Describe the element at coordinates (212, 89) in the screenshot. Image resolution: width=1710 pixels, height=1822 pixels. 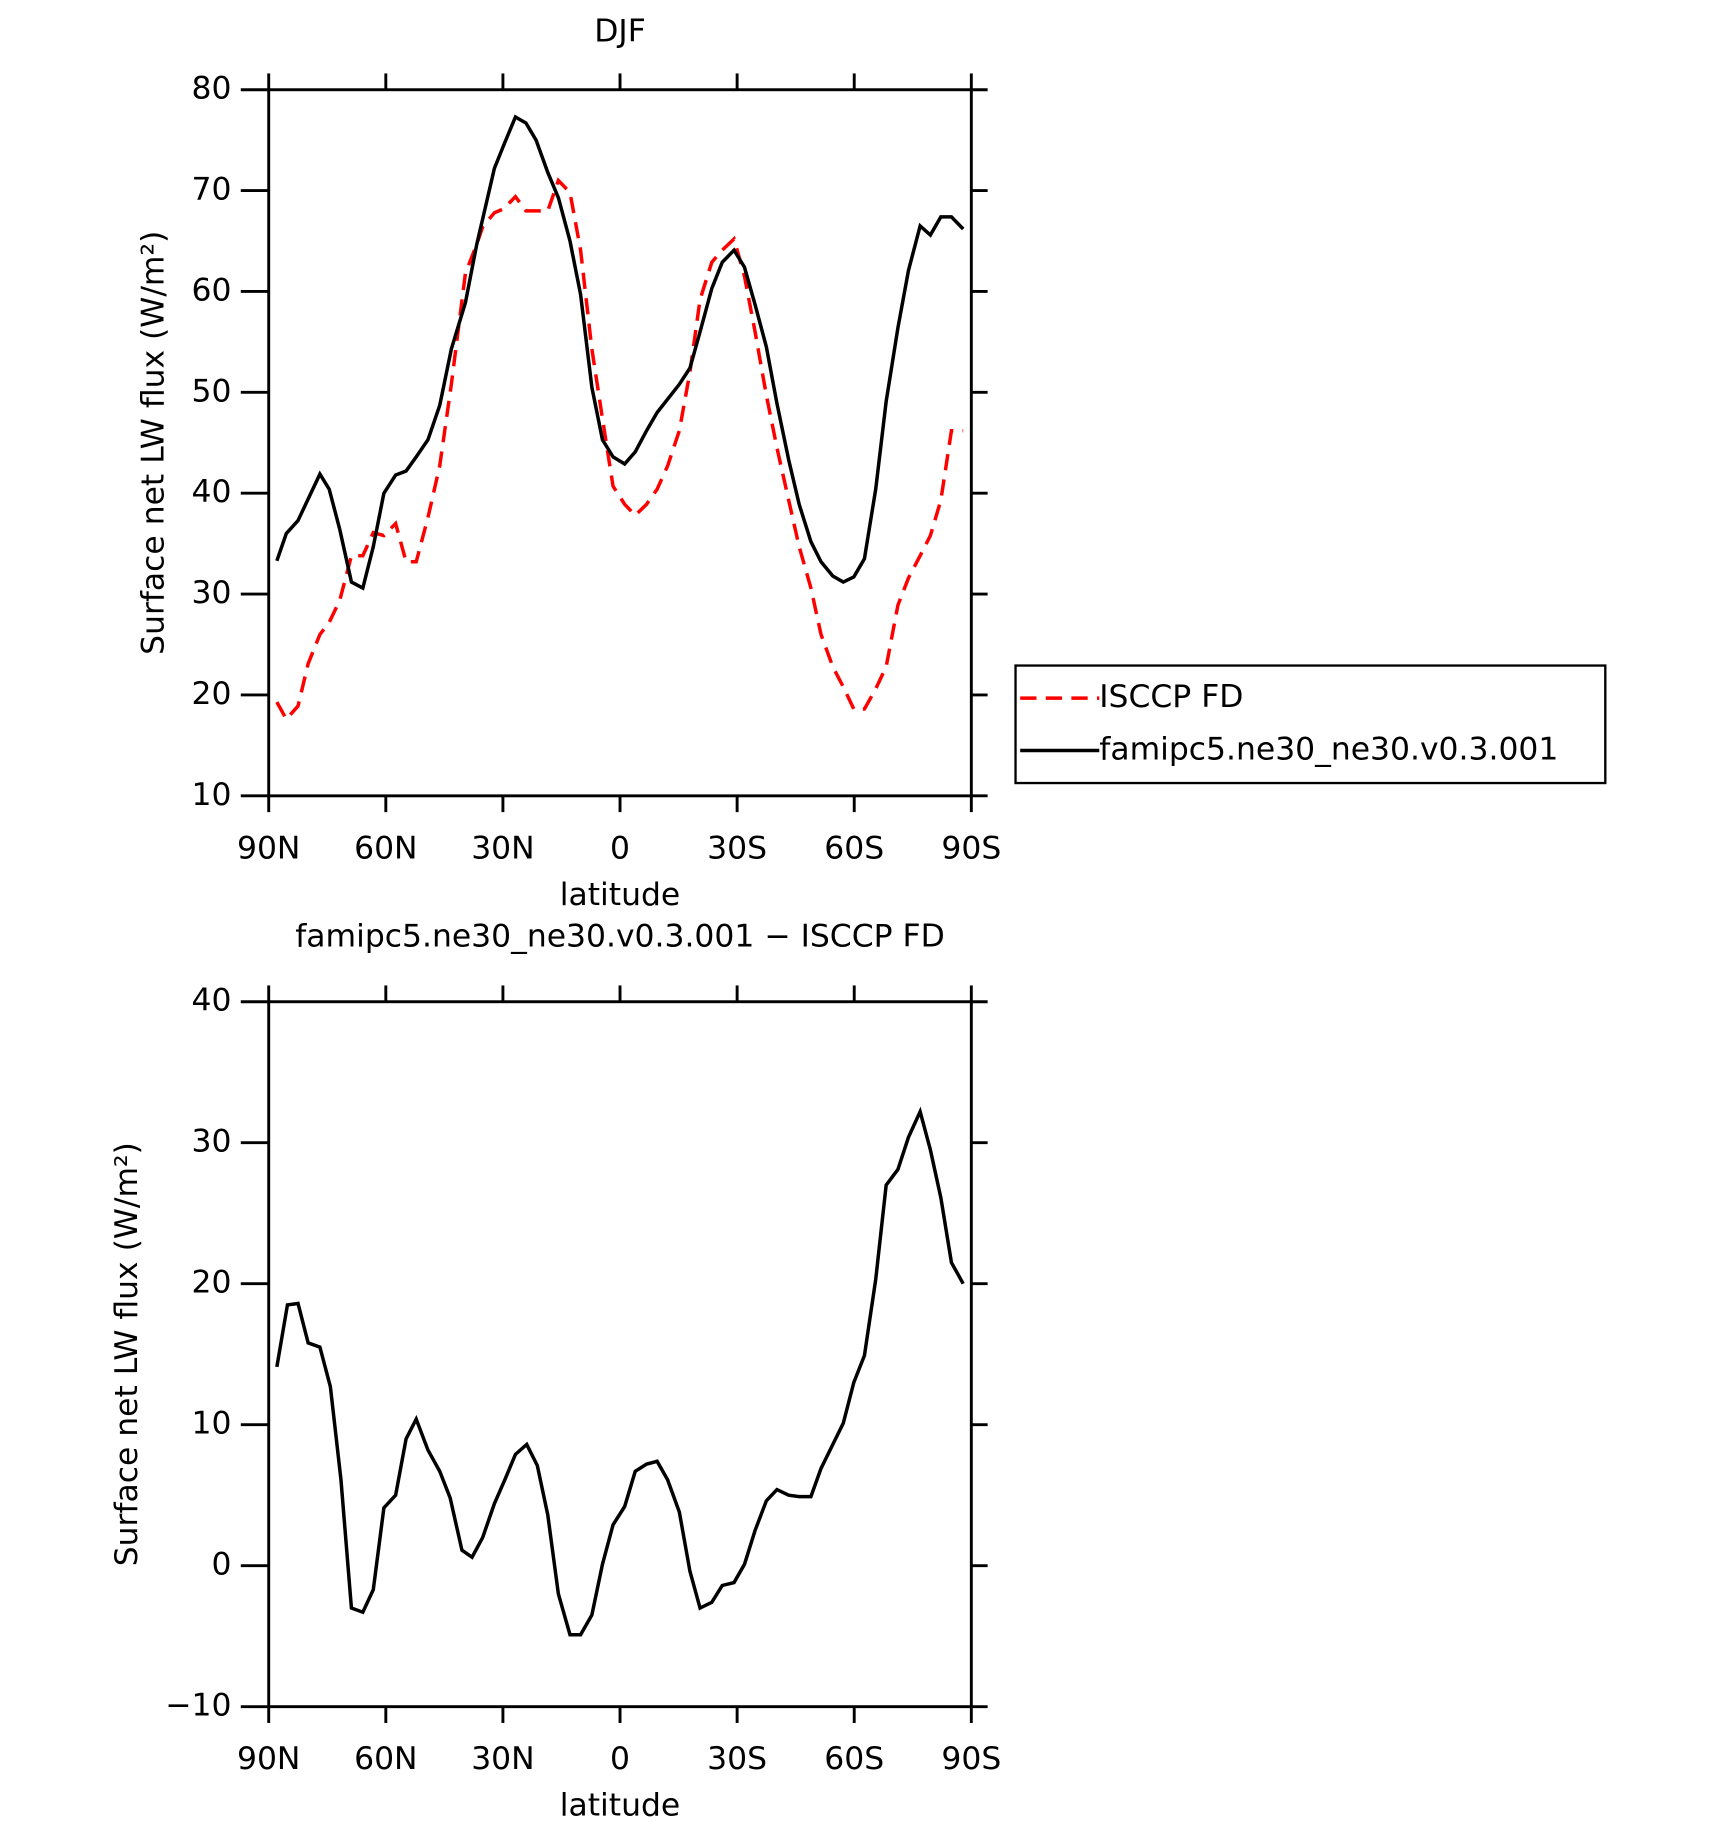
I see `y-tick-label: 80` at that location.